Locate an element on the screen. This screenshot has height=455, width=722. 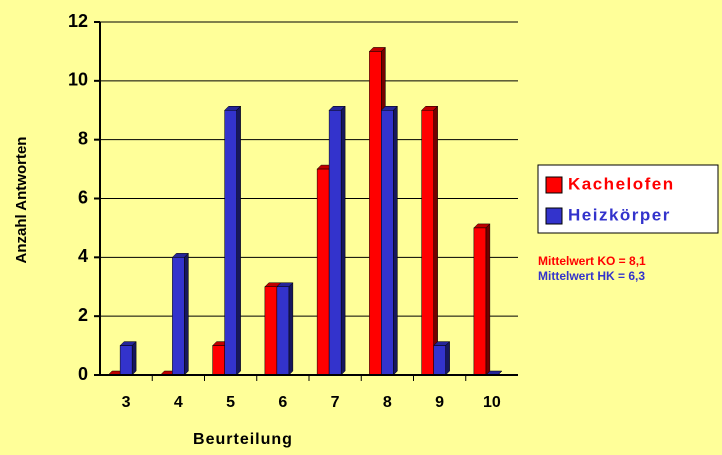
x-tick-label: 10 is located at coordinates (492, 402).